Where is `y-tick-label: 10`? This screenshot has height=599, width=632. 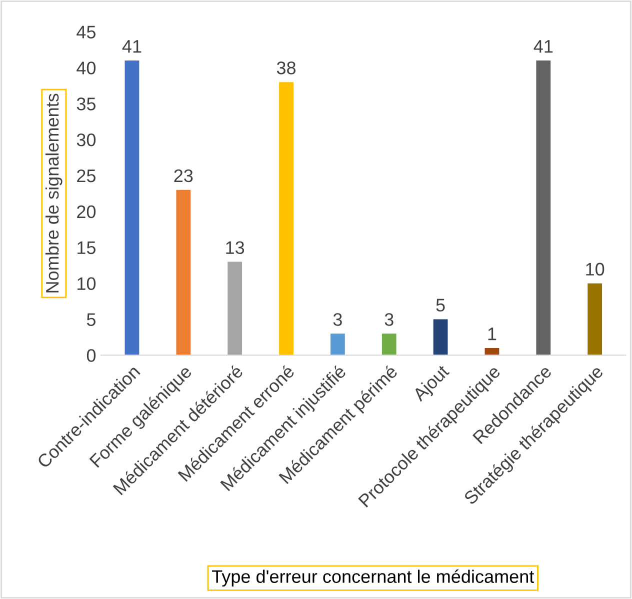
y-tick-label: 10 is located at coordinates (87, 283).